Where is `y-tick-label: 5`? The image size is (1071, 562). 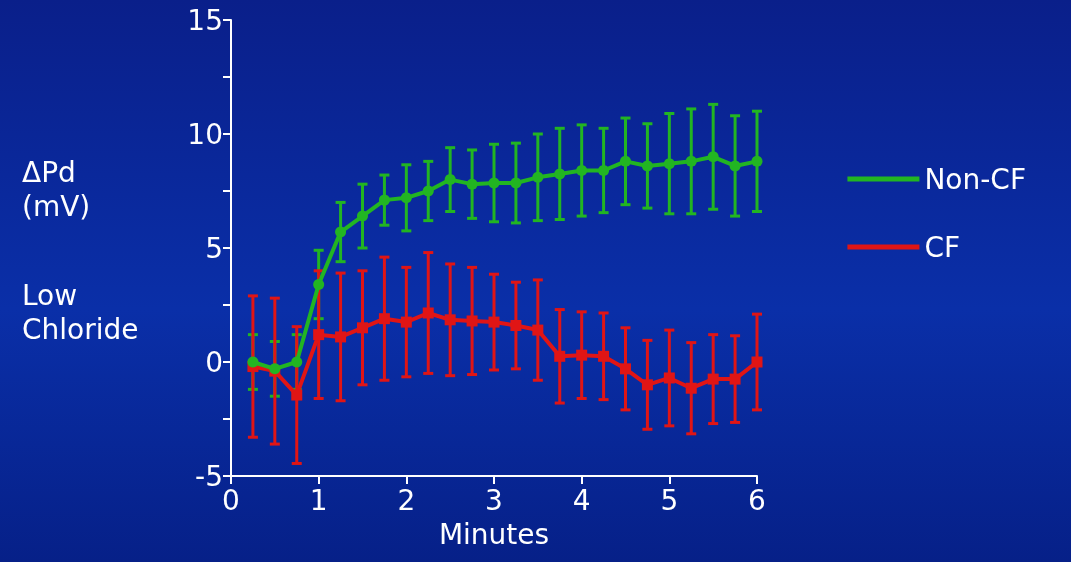 y-tick-label: 5 is located at coordinates (214, 248).